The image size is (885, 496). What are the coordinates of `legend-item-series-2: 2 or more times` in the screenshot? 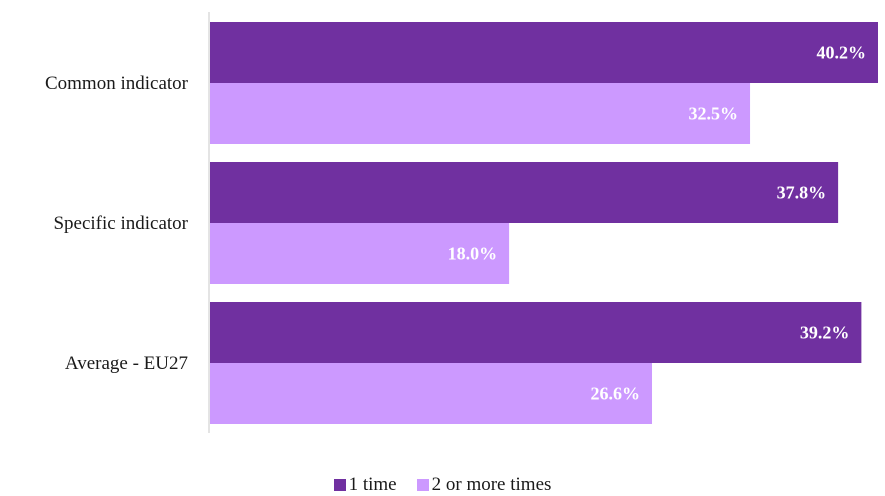 It's located at (484, 485).